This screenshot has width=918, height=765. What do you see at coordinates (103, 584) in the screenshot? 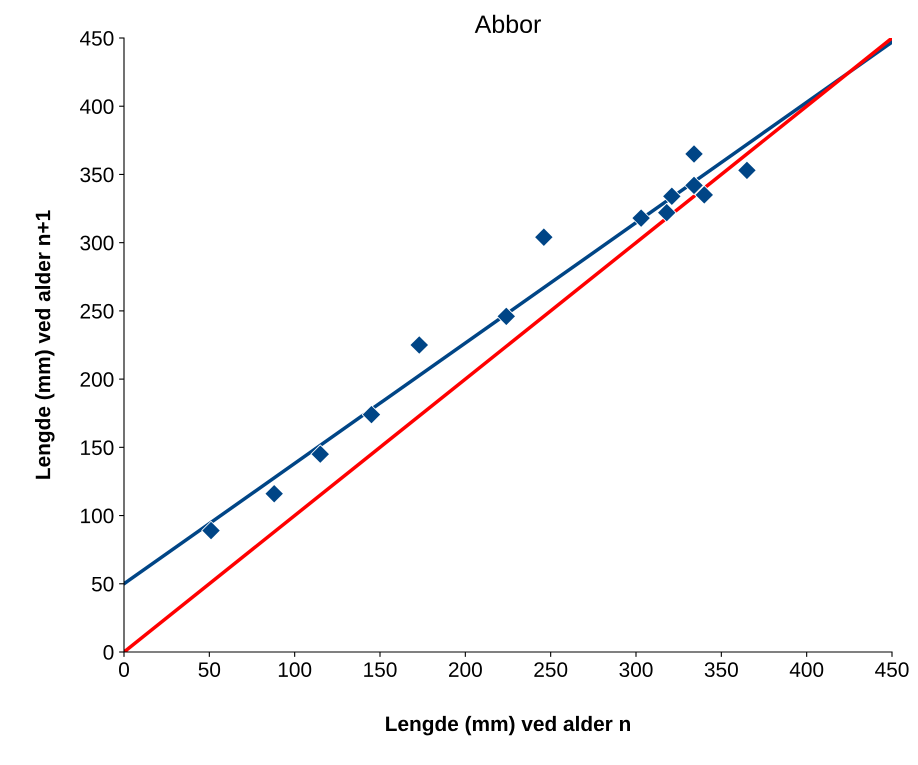
I see `y-tick-label: 50` at bounding box center [103, 584].